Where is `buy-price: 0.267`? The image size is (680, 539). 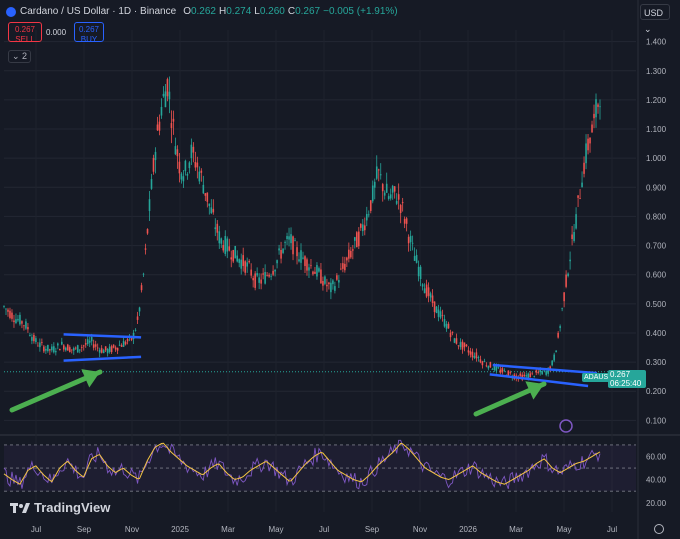 buy-price: 0.267 is located at coordinates (89, 29).